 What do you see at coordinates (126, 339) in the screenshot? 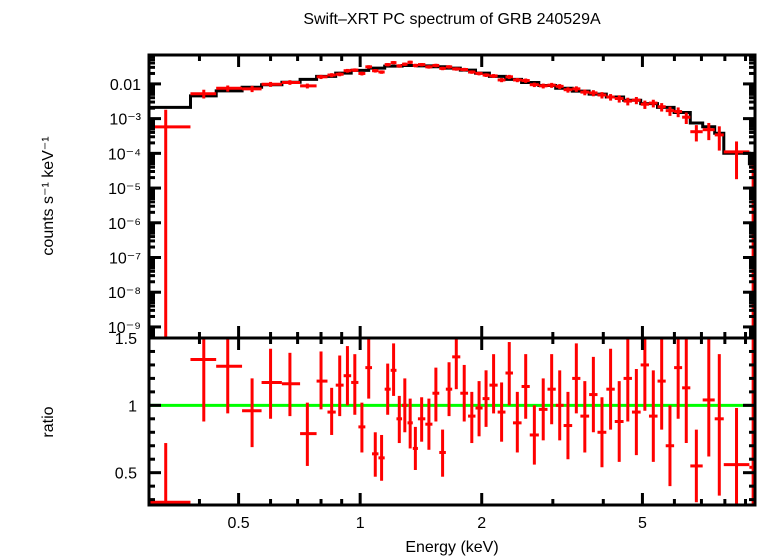
I see `y-tick-label: 1.5` at bounding box center [126, 339].